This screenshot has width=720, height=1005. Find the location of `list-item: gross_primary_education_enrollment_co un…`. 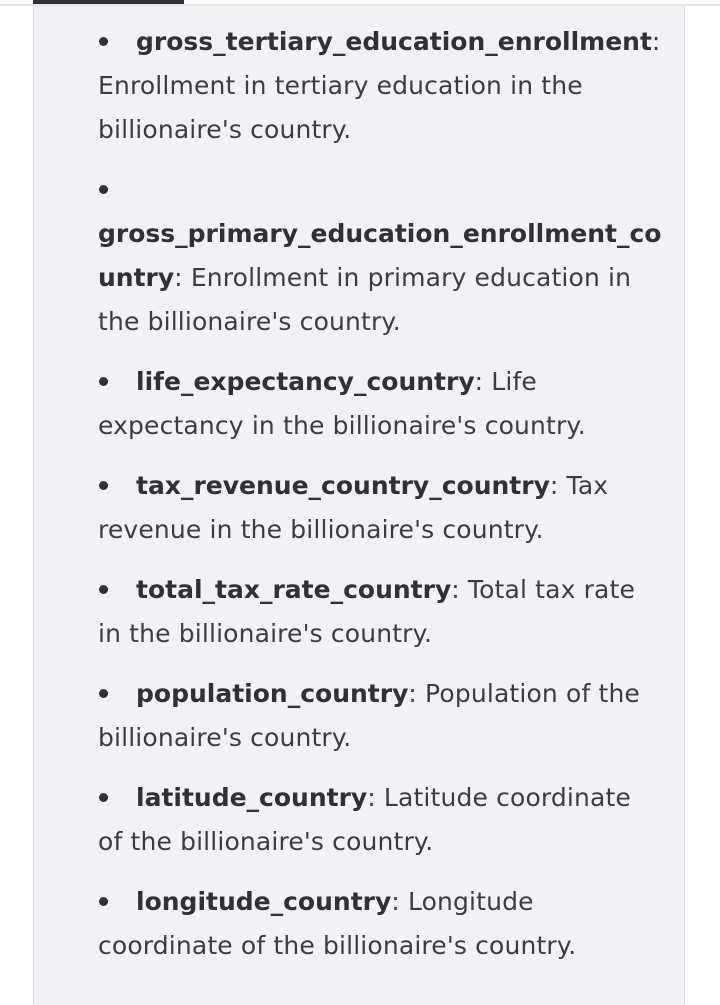

list-item: gross_primary_education_enrollment_co un… is located at coordinates (380, 256).